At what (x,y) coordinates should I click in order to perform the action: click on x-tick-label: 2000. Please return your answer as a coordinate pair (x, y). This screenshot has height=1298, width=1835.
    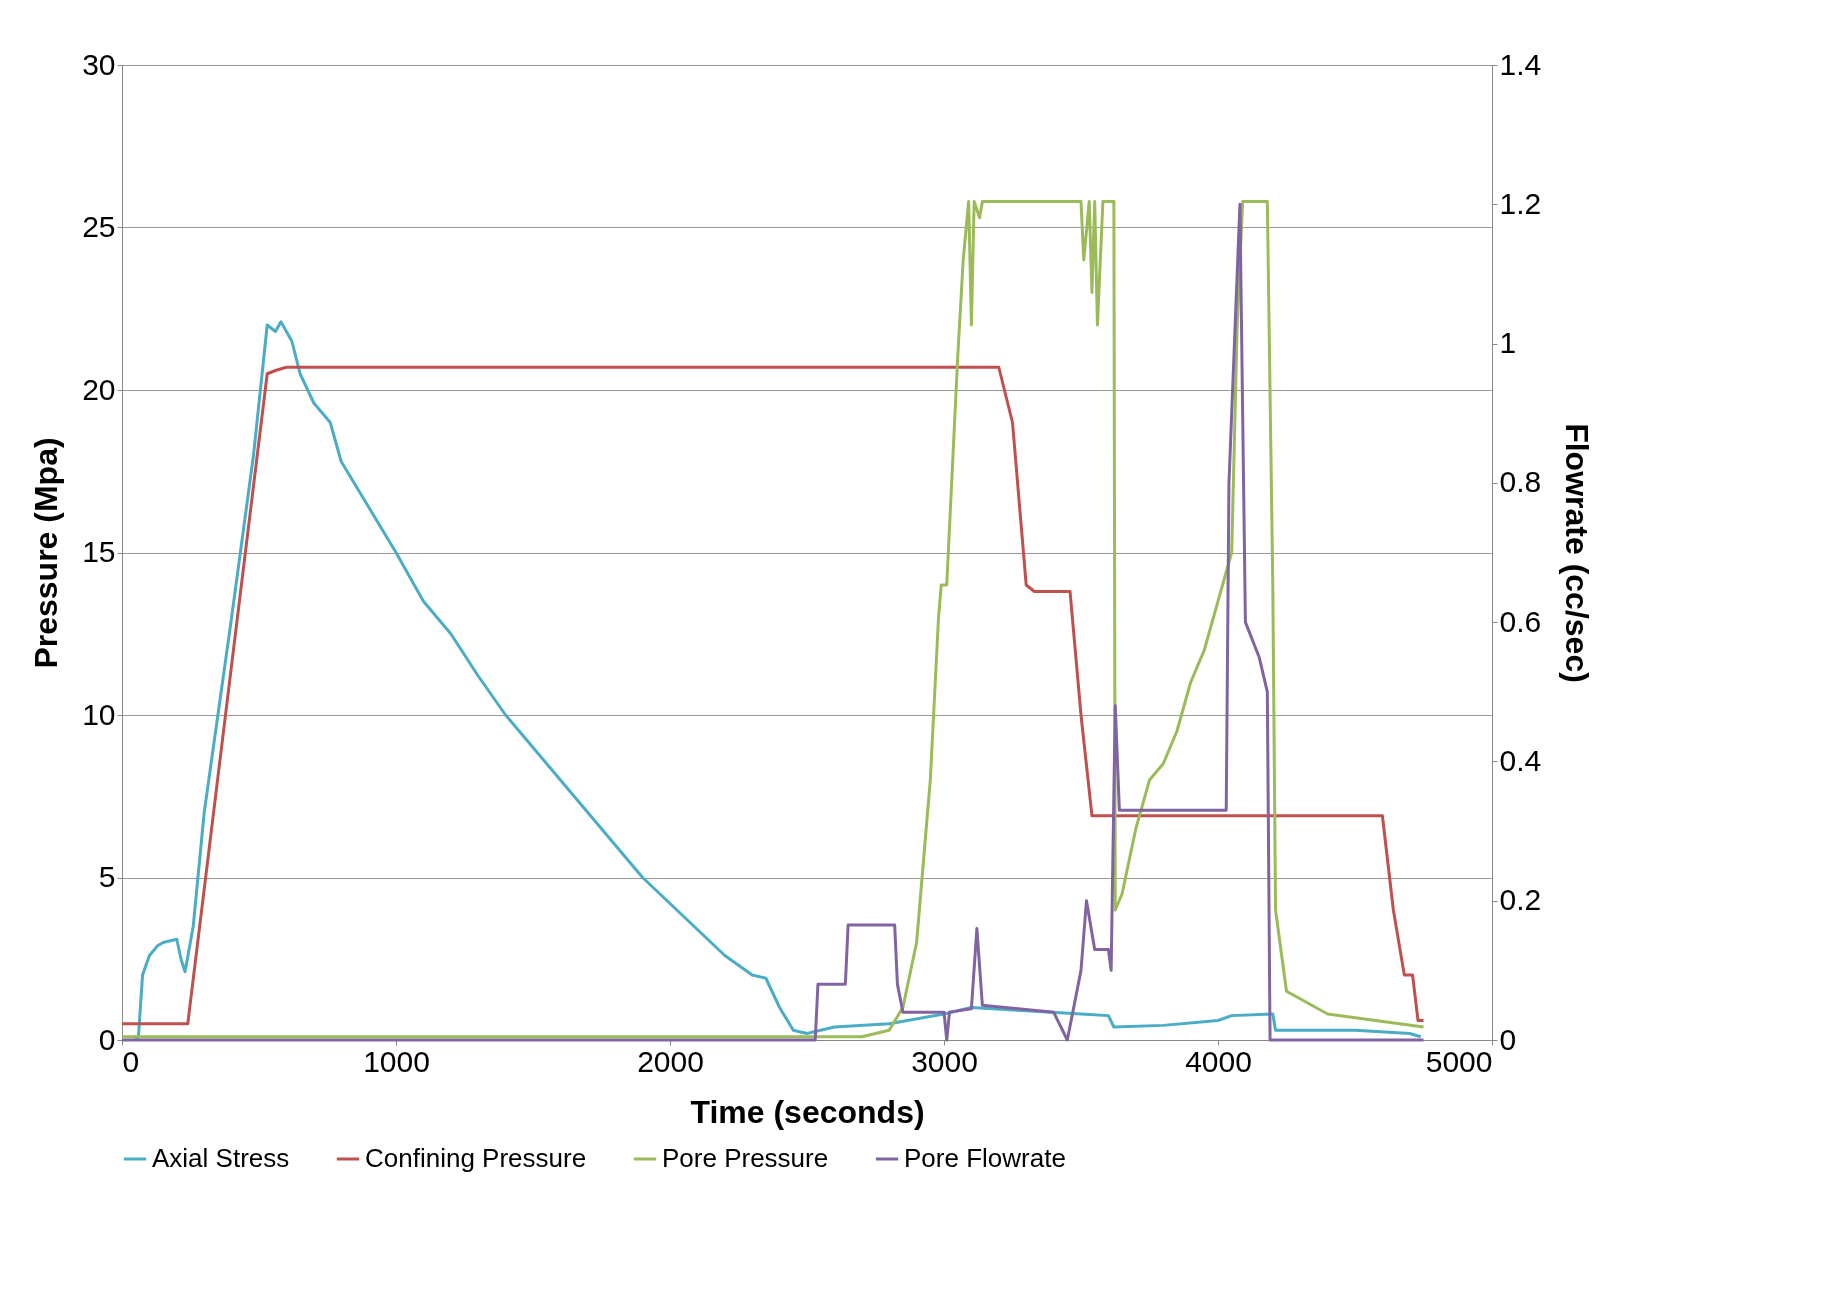
    Looking at the image, I should click on (670, 1061).